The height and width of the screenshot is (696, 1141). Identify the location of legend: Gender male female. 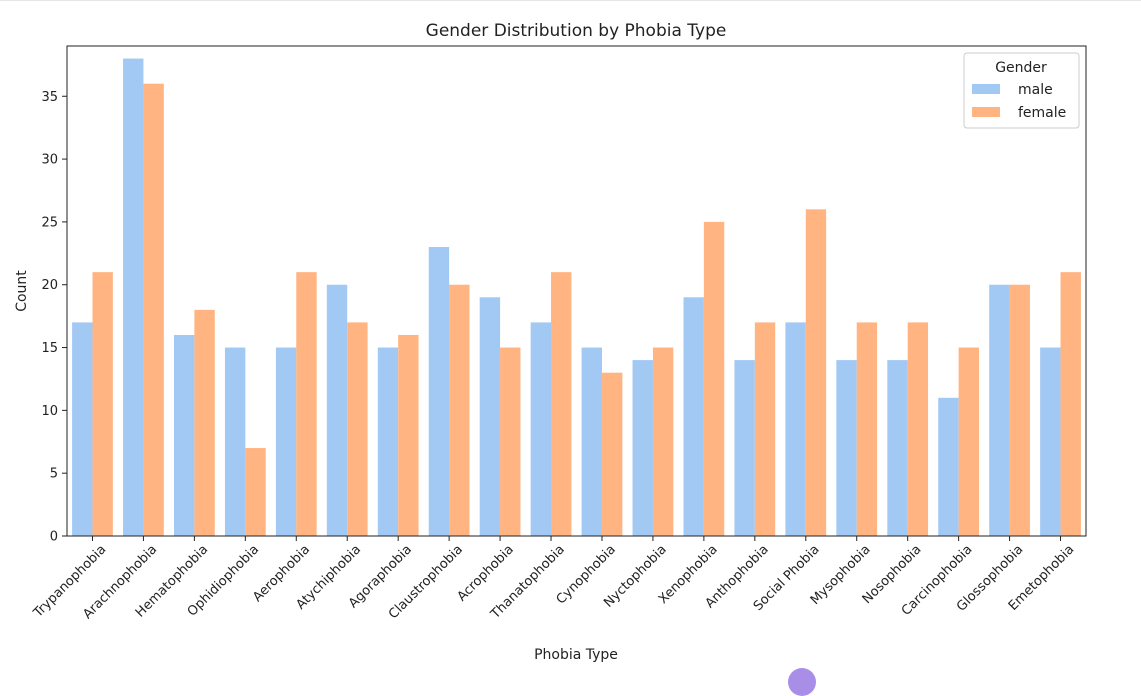
(1021, 90).